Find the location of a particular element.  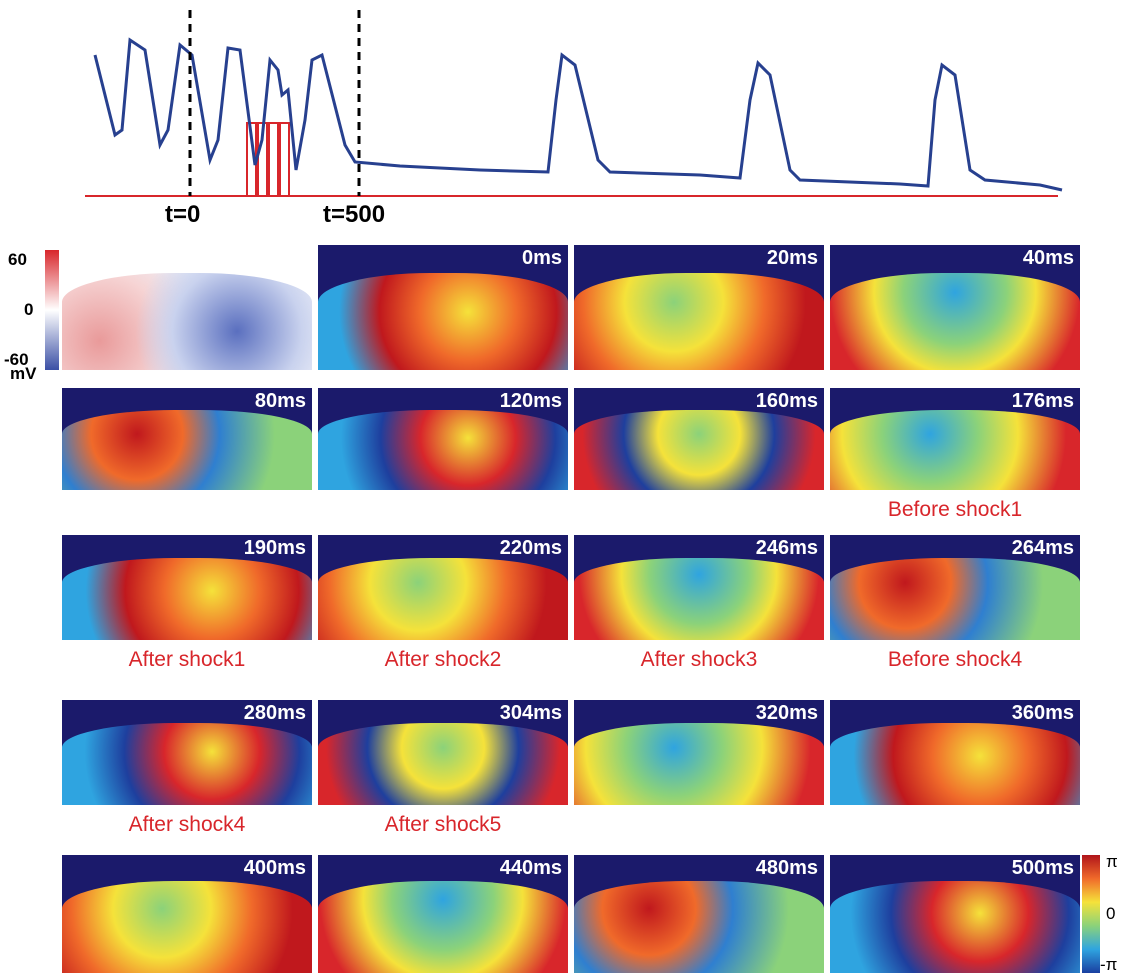

colorbar-unit: mV is located at coordinates (23, 373).